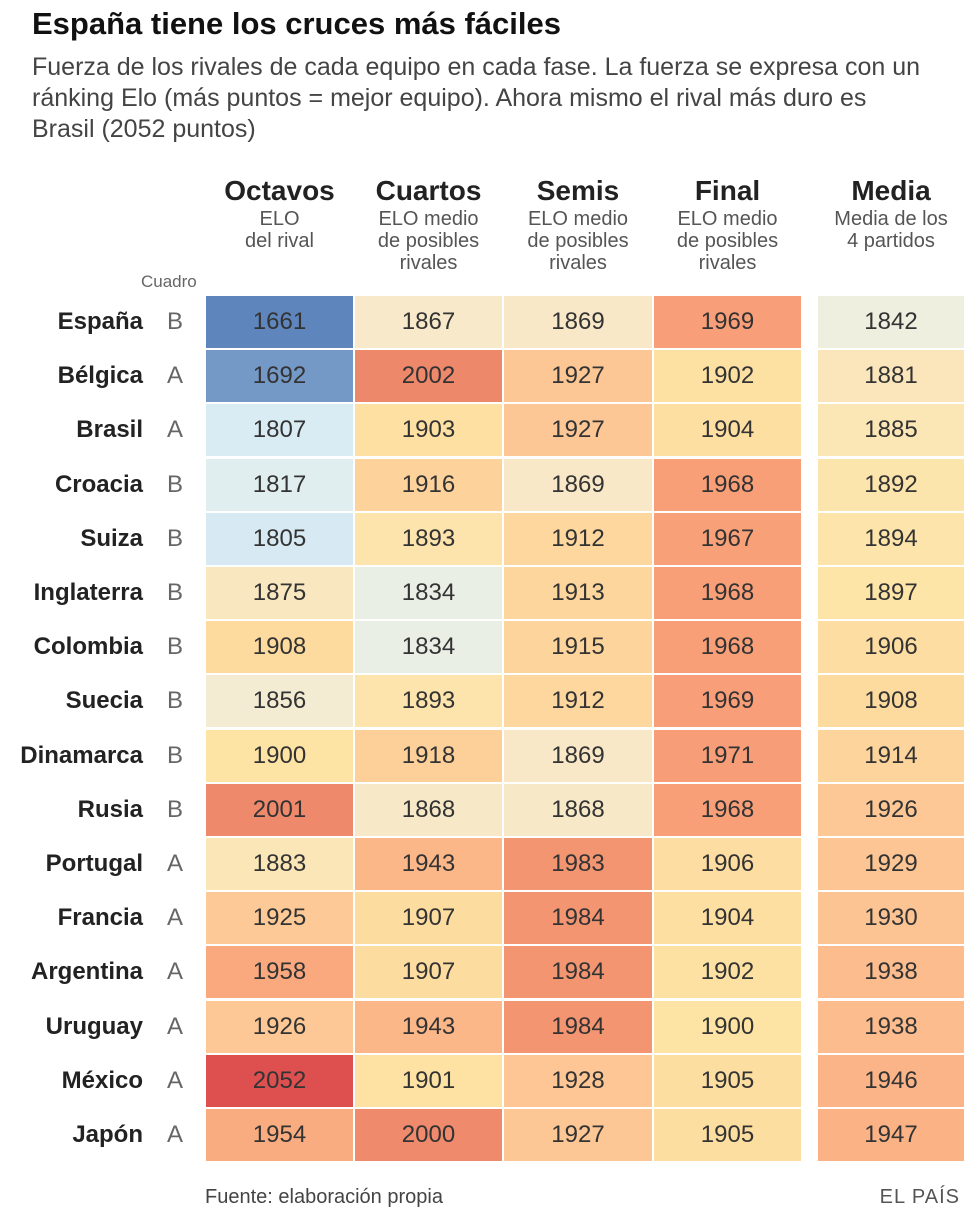 This screenshot has height=1220, width=980. What do you see at coordinates (279, 376) in the screenshot?
I see `heatmap-cell-octavos: 1692` at bounding box center [279, 376].